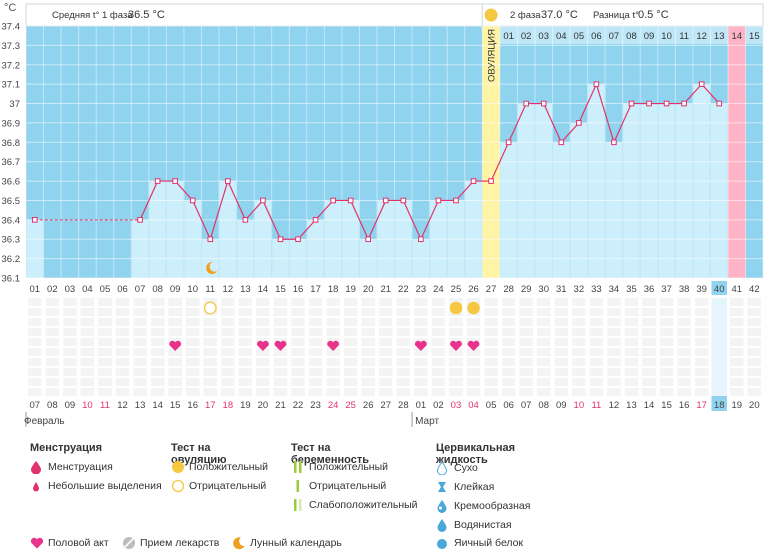  Describe the element at coordinates (489, 543) in the screenshot. I see `legend-cervical-eggwhite-label: Яичный белок` at that location.